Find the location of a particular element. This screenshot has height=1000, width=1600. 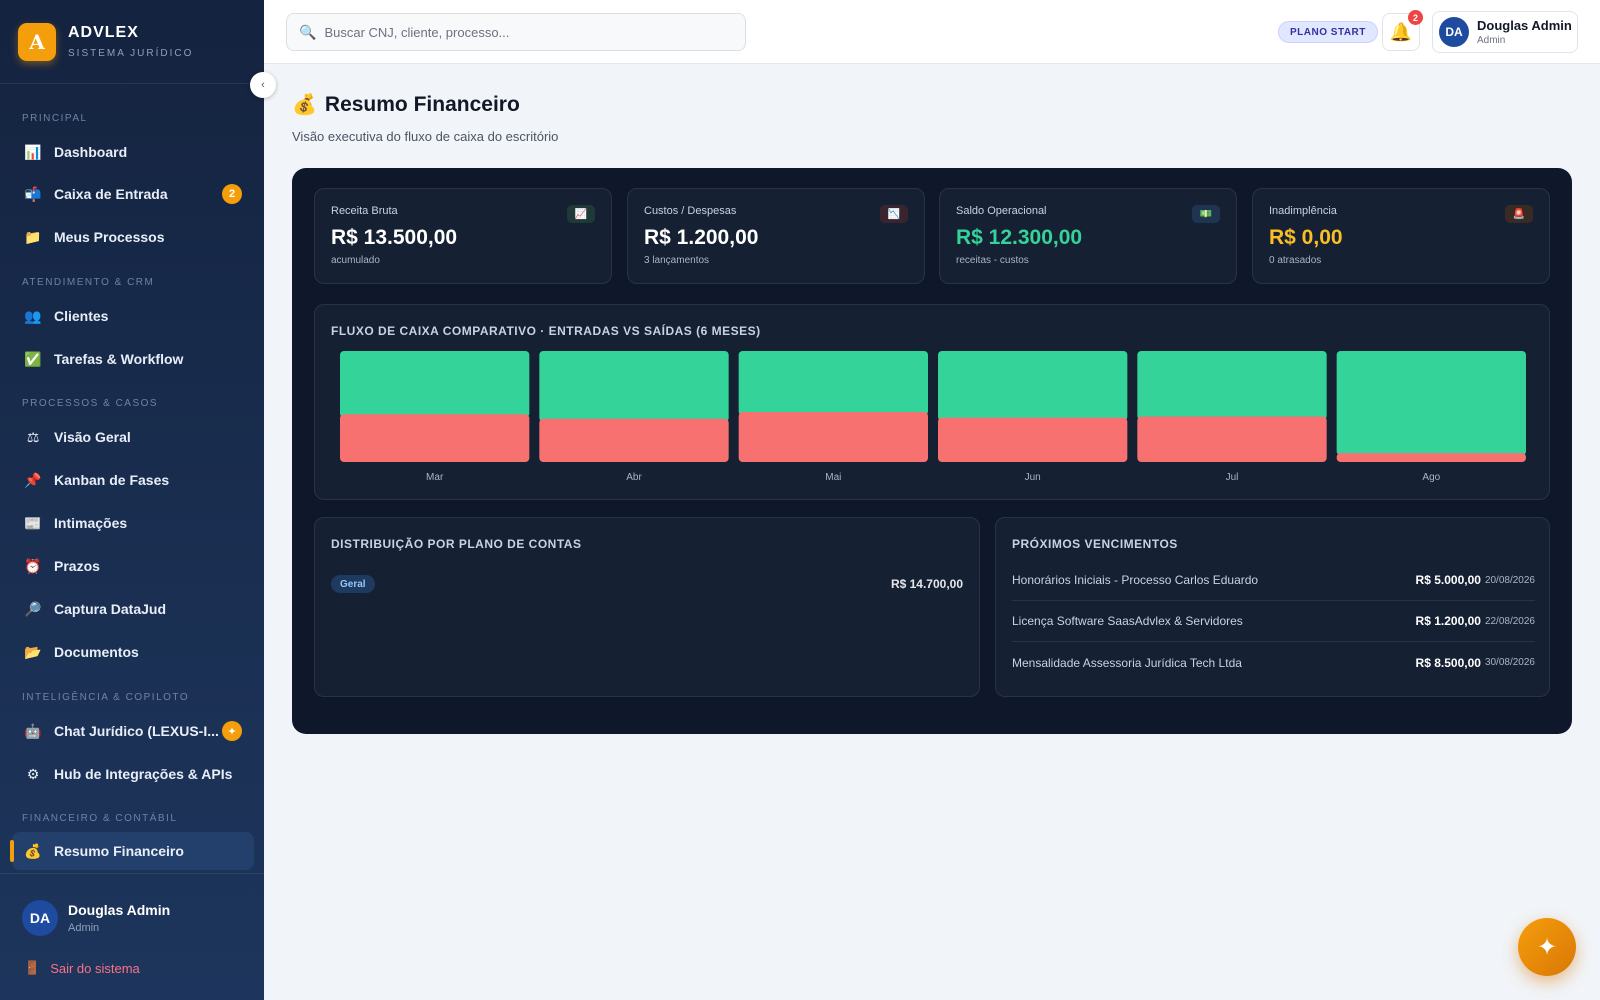

users-icon: 👥 is located at coordinates (33, 315).